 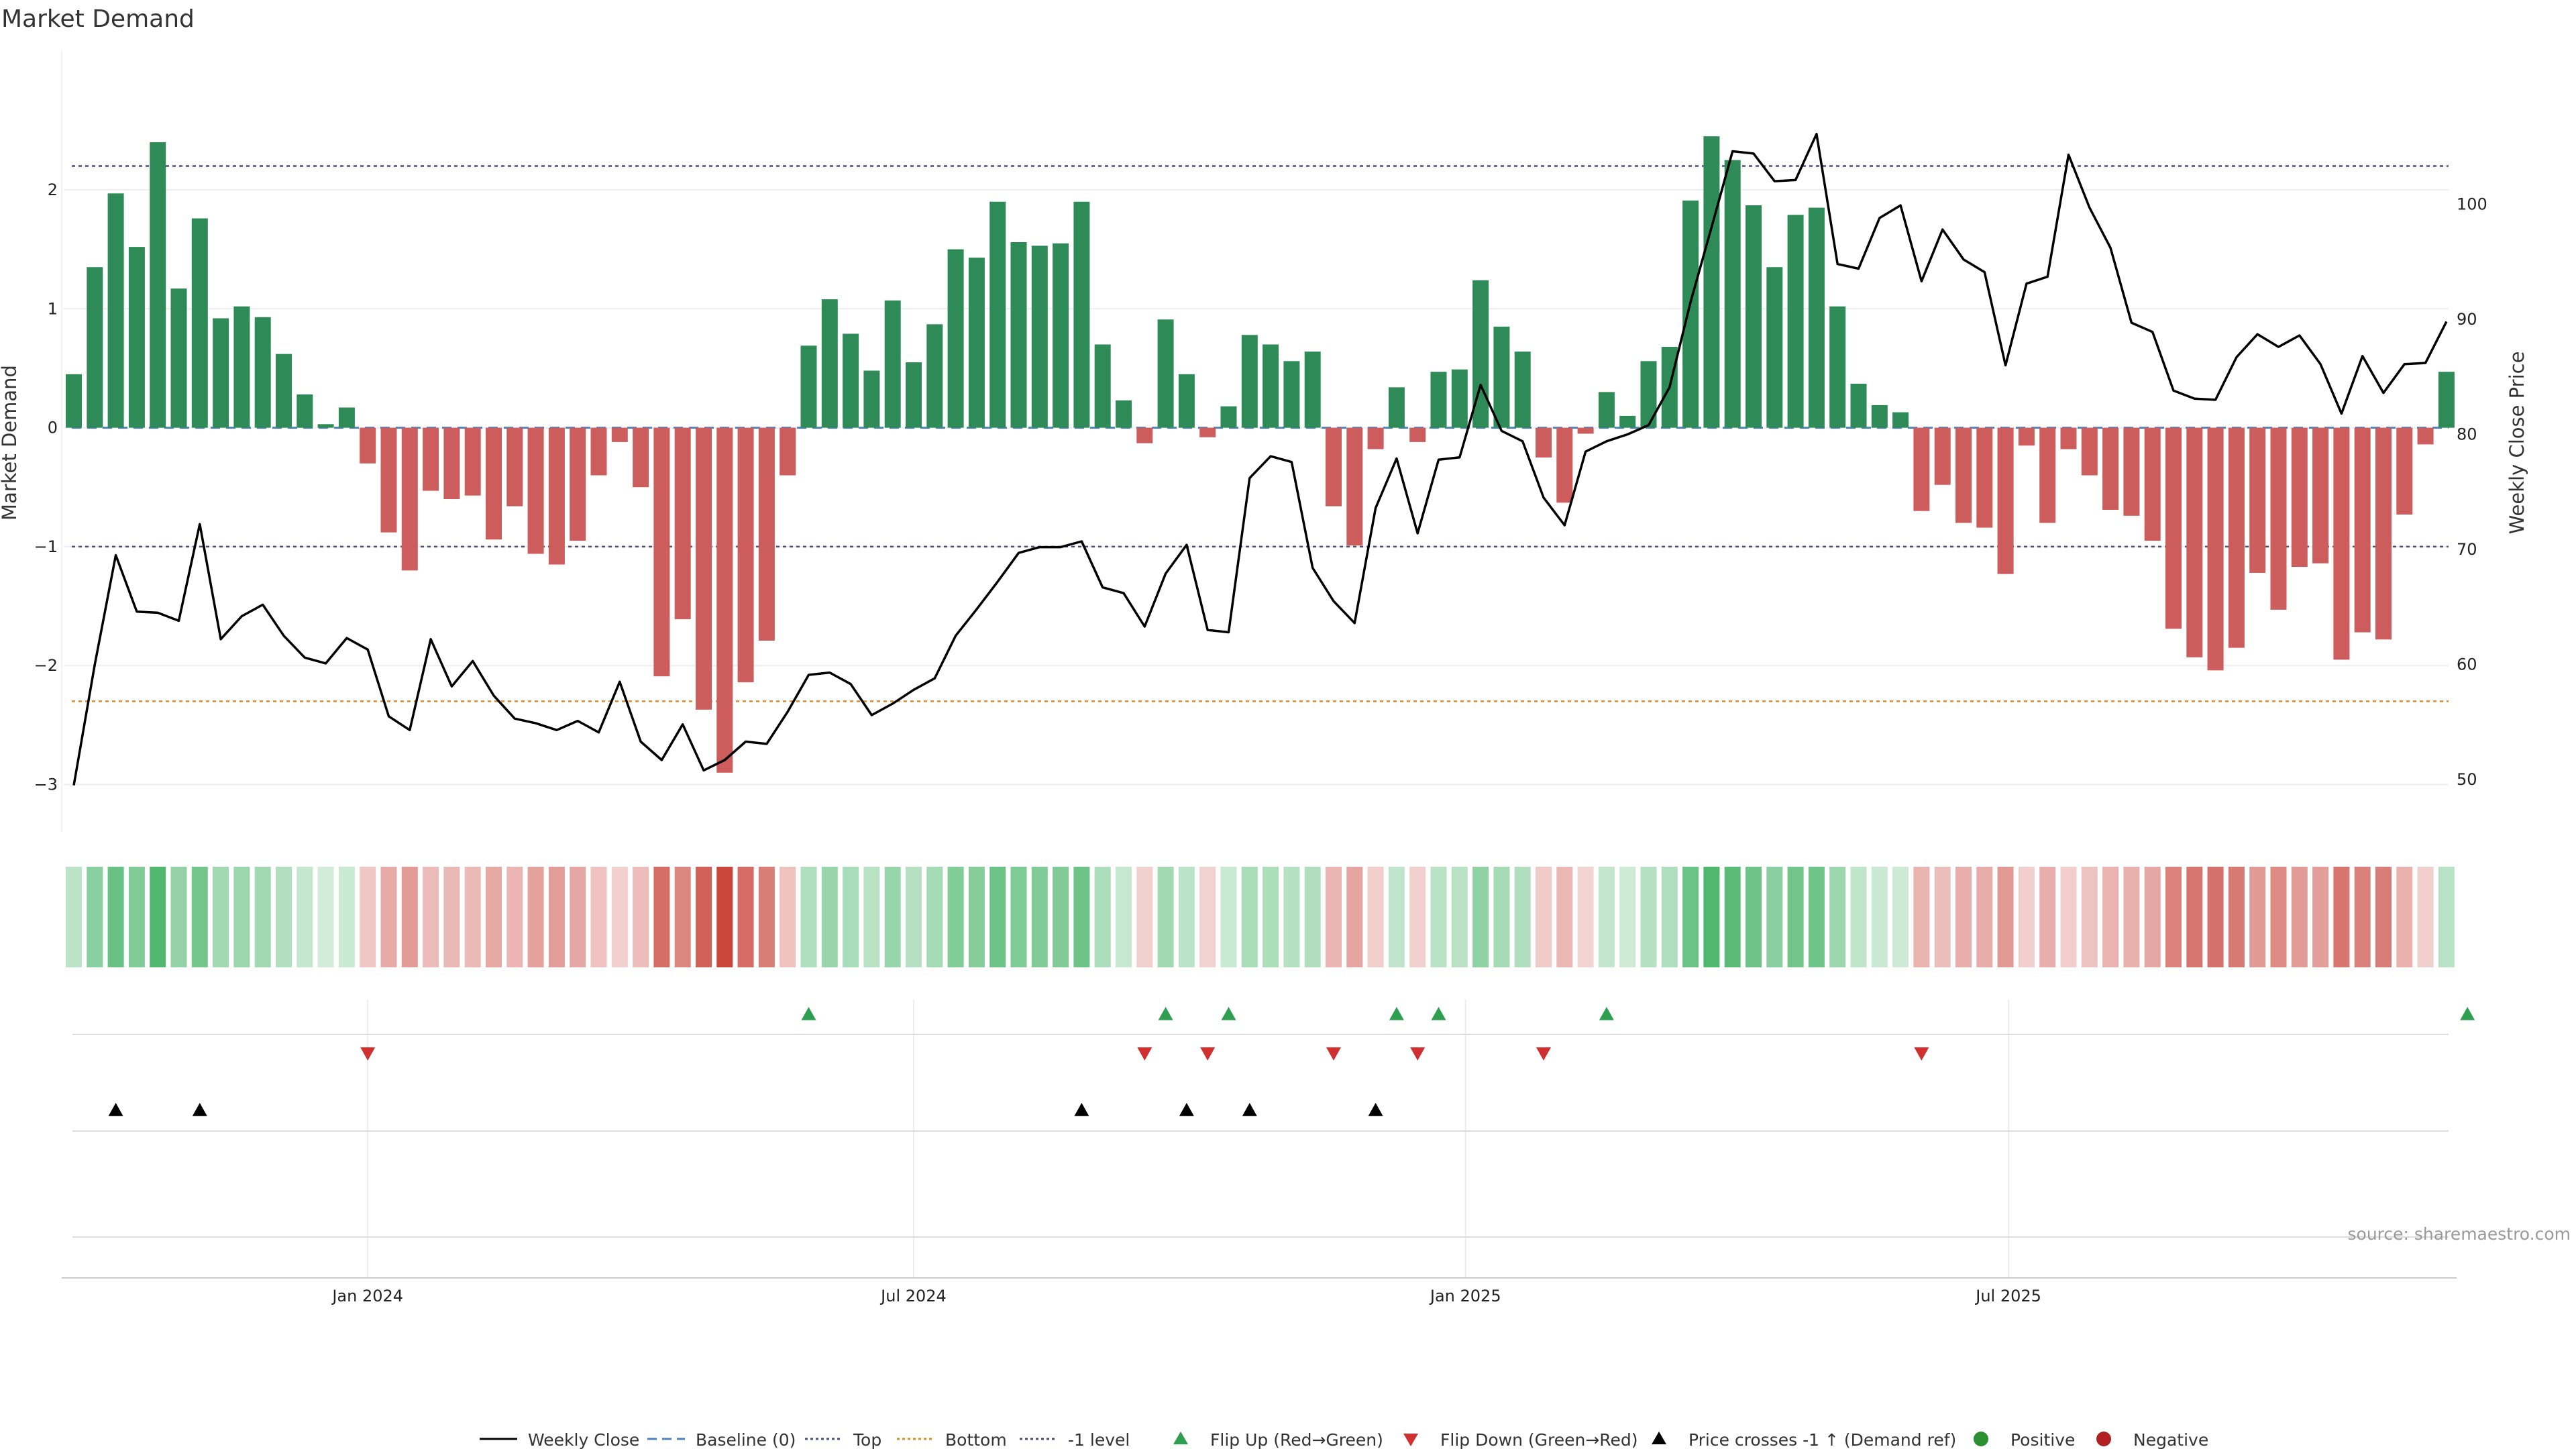 I want to click on legend-label: Flip Down (Green→Red), so click(x=1539, y=1439).